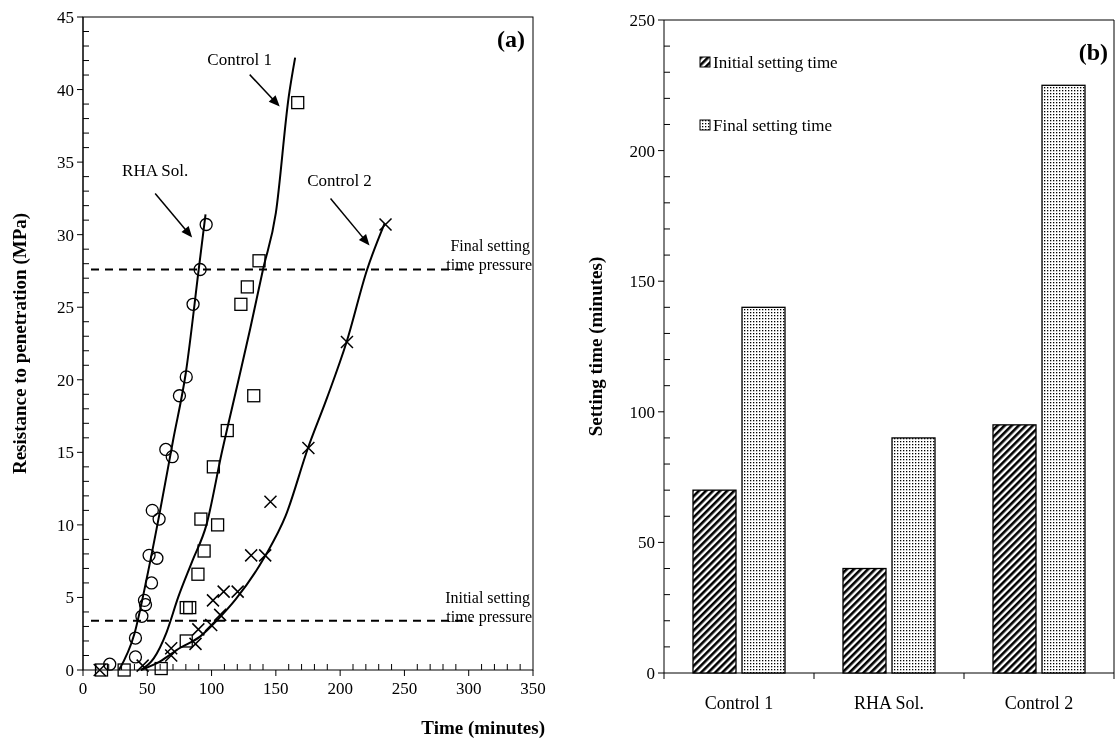 This screenshot has height=744, width=1117. I want to click on y-tick-label: 5, so click(69, 598).